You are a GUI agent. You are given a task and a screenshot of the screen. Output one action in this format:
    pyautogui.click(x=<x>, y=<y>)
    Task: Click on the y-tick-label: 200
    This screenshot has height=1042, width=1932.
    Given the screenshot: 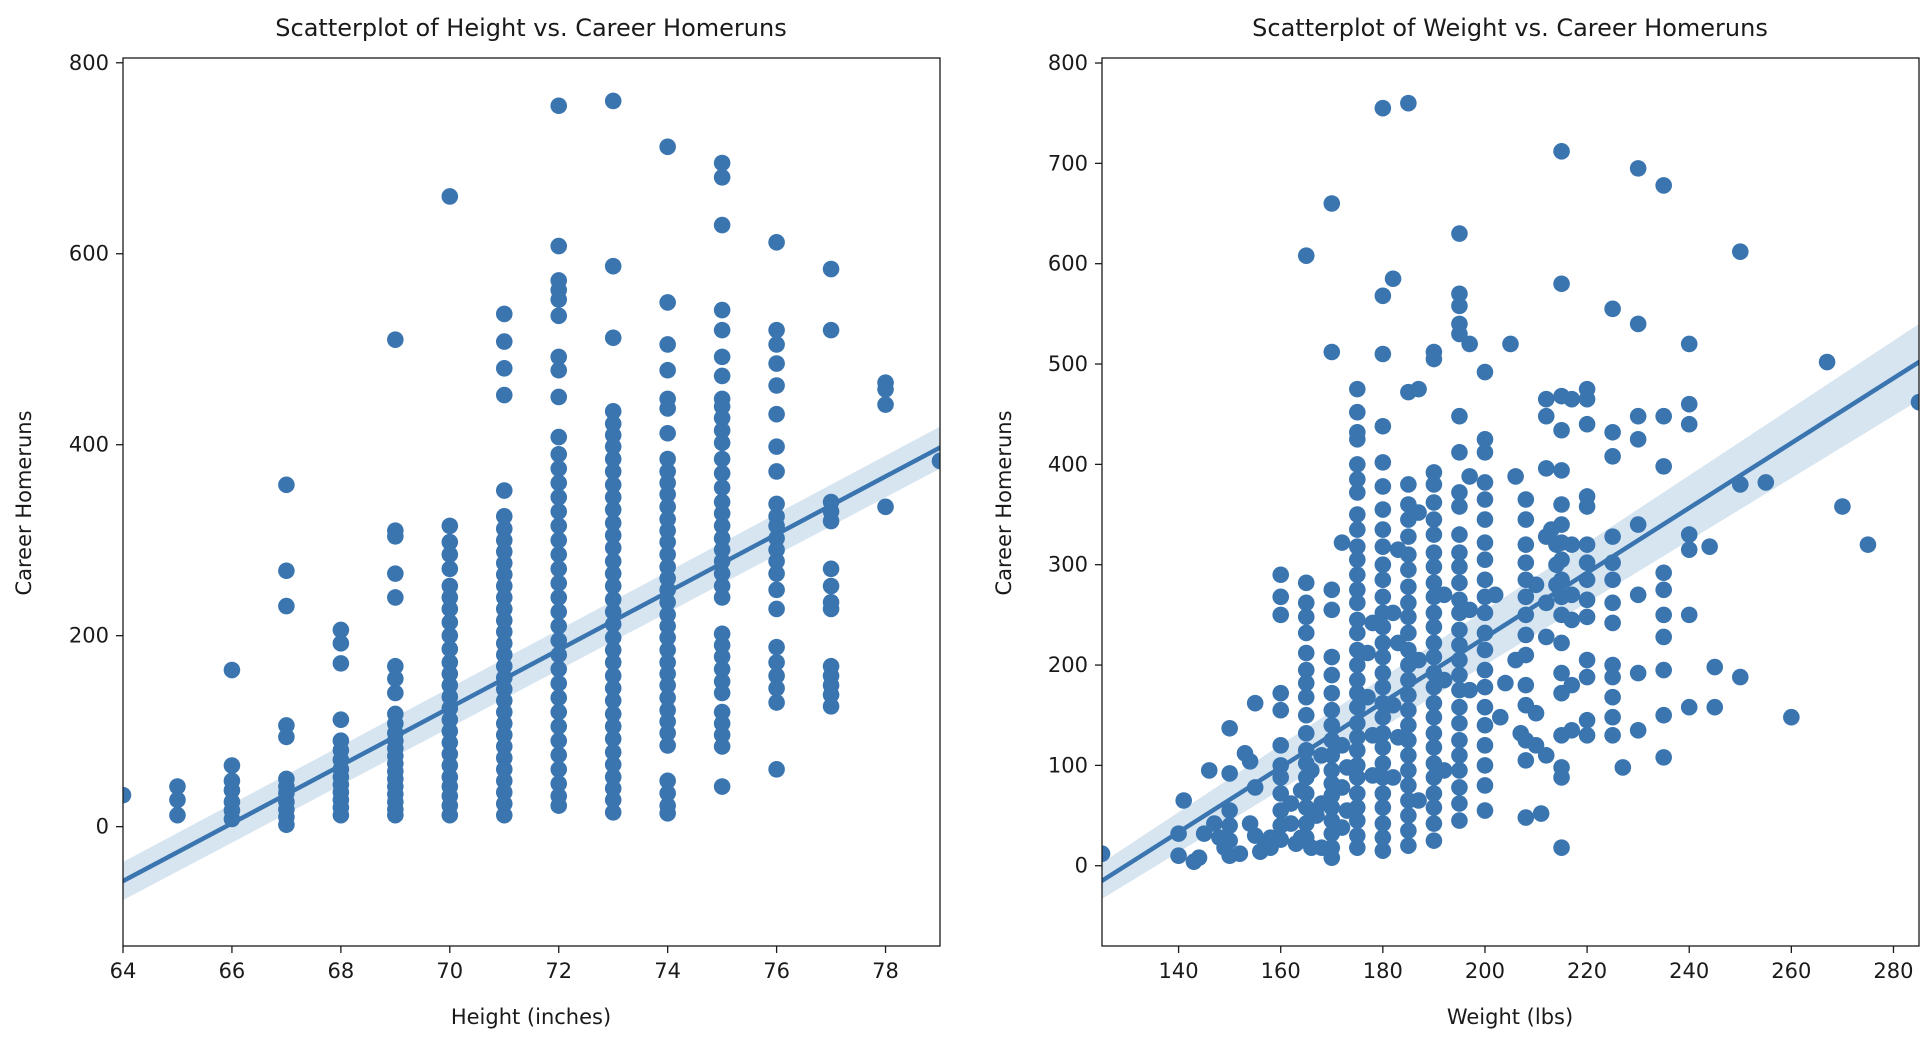 What is the action you would take?
    pyautogui.click(x=89, y=636)
    